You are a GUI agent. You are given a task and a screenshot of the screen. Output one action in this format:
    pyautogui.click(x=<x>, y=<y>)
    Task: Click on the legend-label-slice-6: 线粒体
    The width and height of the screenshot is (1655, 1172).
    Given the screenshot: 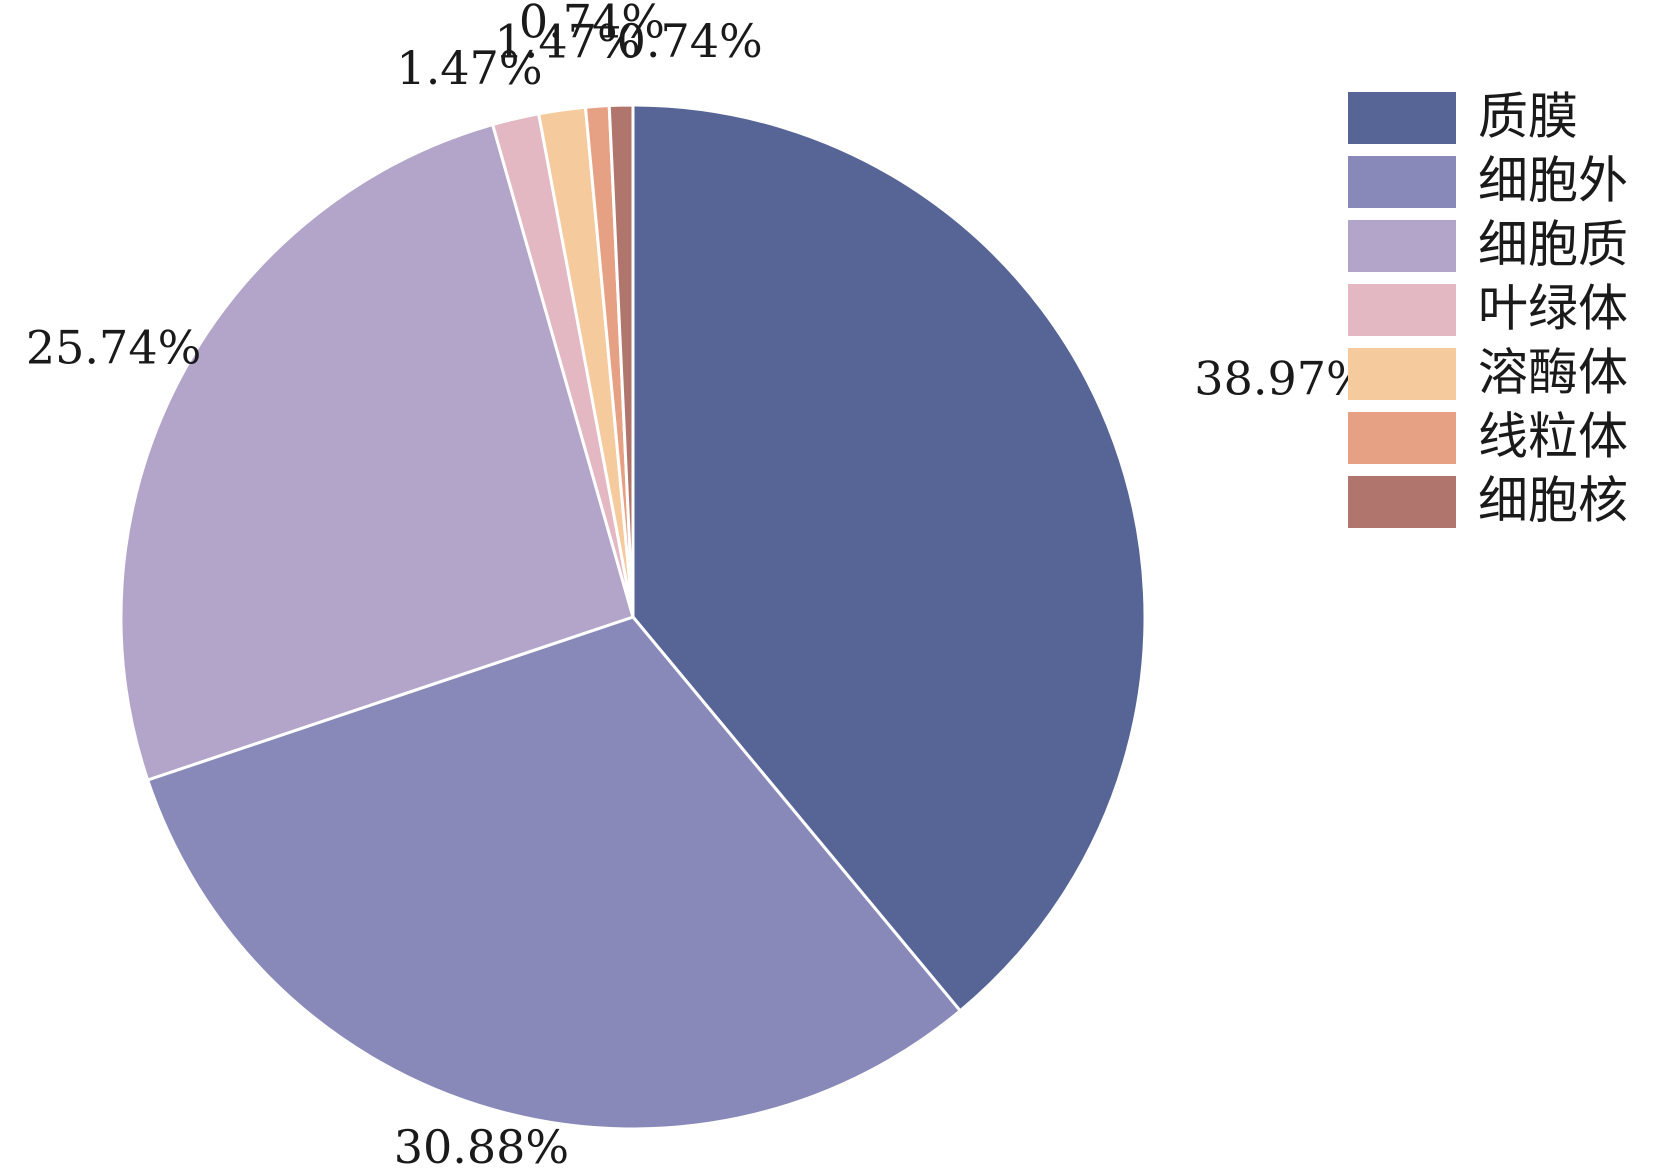 What is the action you would take?
    pyautogui.click(x=1553, y=437)
    